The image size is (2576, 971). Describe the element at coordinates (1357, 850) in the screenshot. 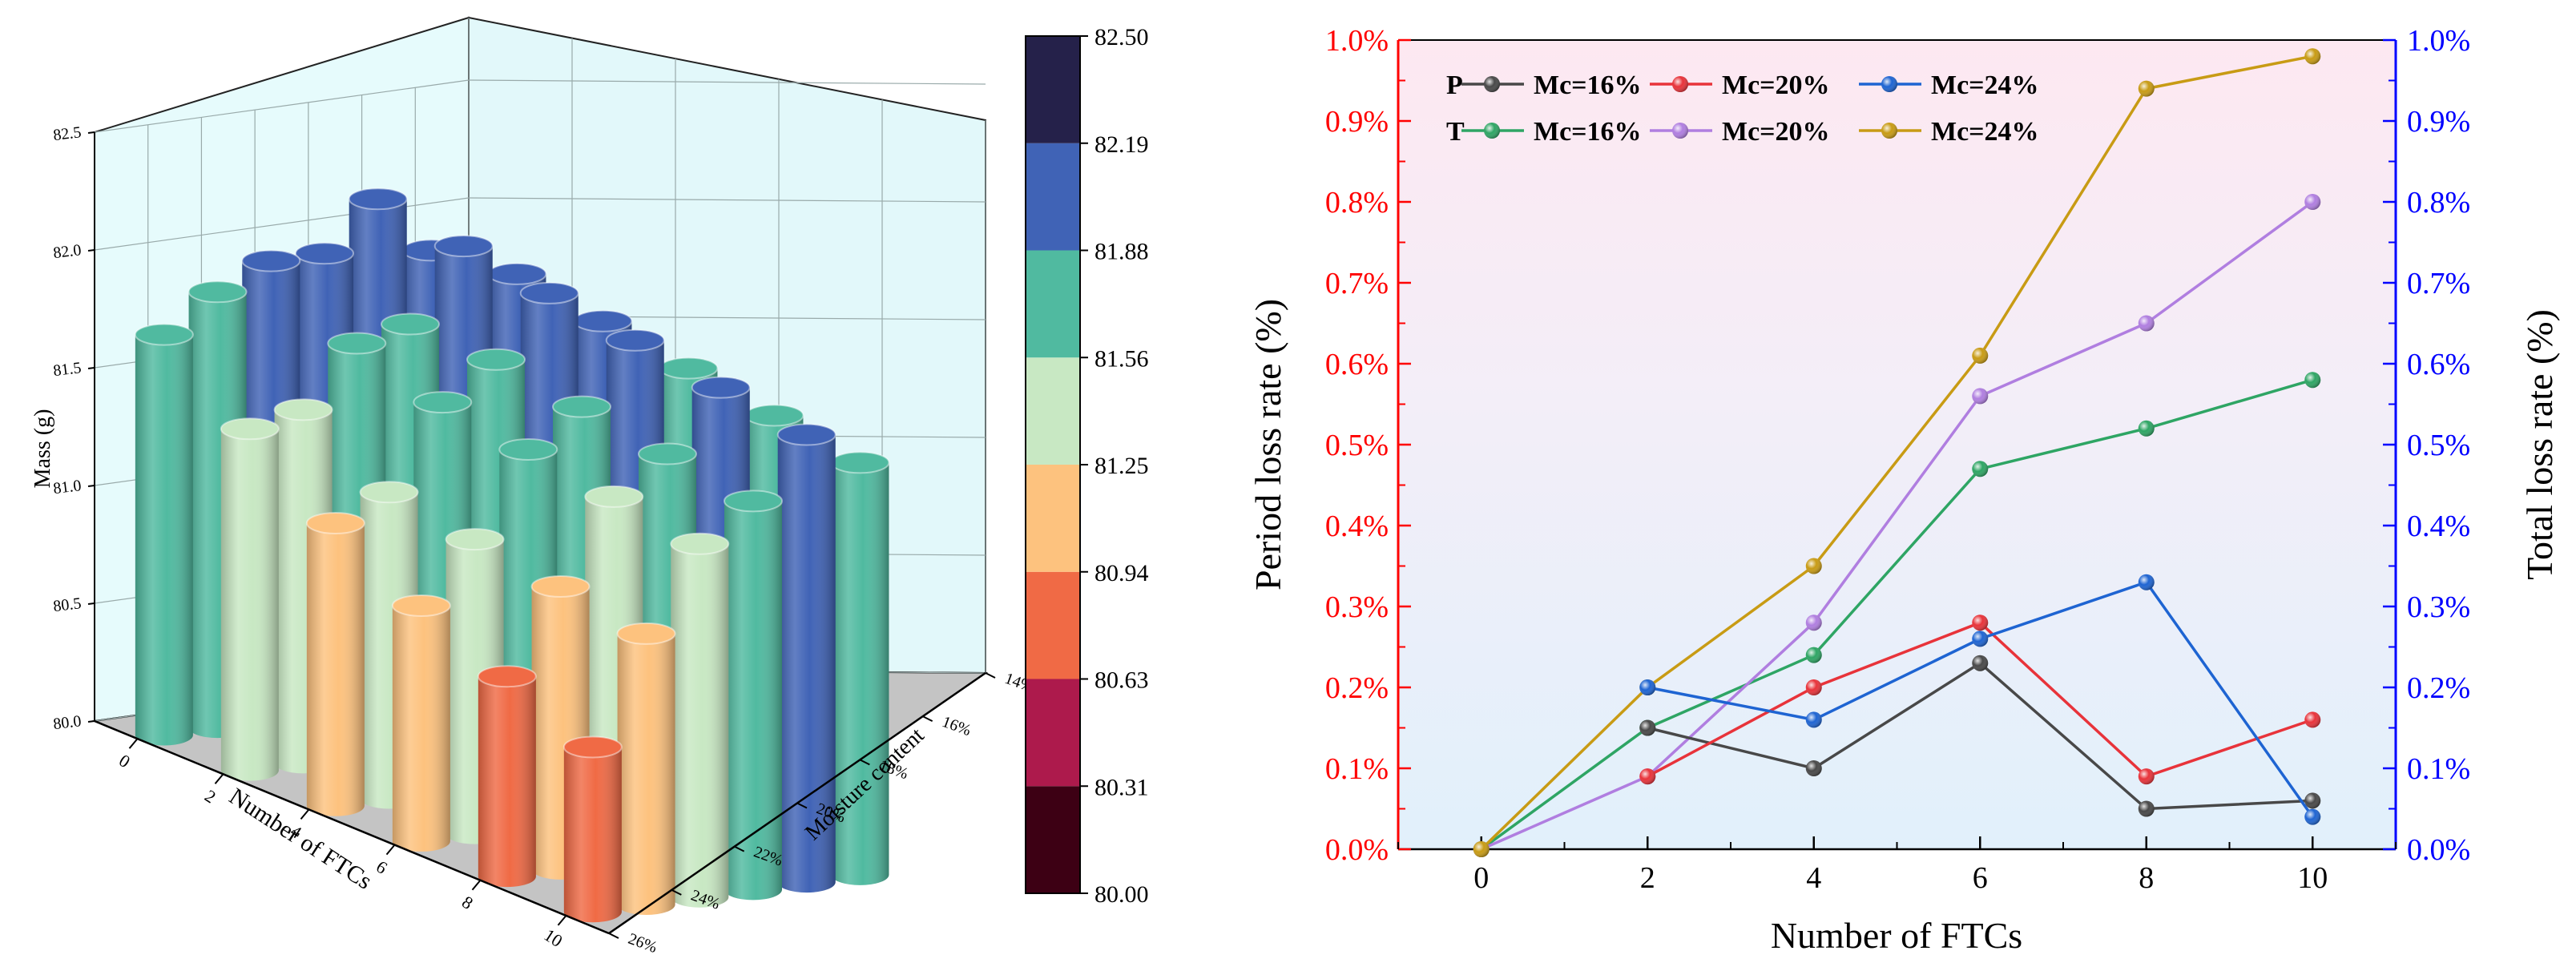

I see `tick-label-y-left: 0.0%` at that location.